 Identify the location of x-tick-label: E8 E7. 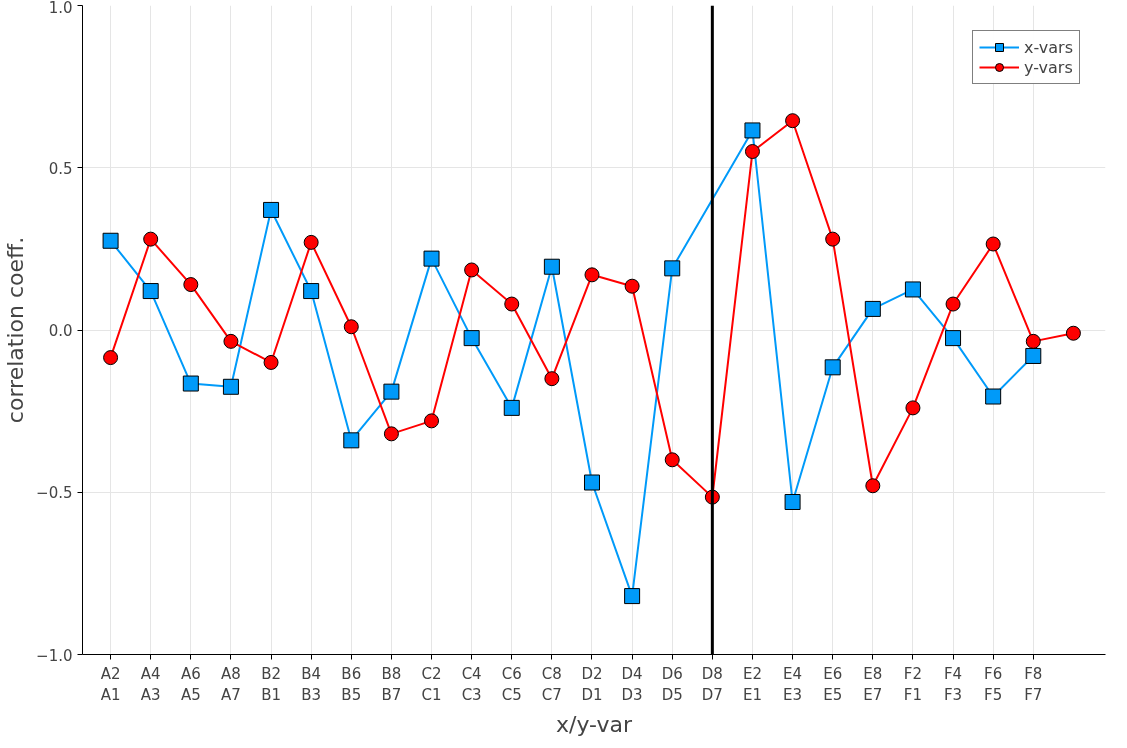
(873, 684).